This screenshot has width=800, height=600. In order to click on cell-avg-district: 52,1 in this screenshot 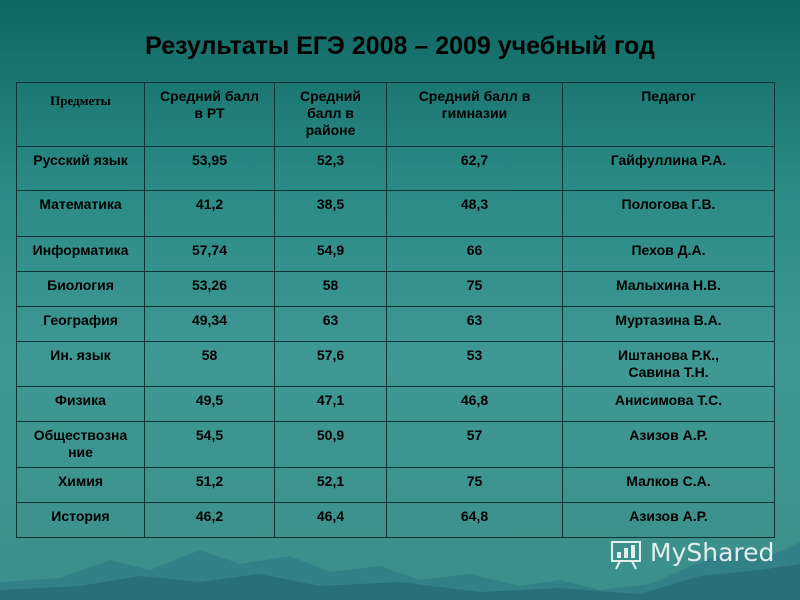, I will do `click(330, 485)`.